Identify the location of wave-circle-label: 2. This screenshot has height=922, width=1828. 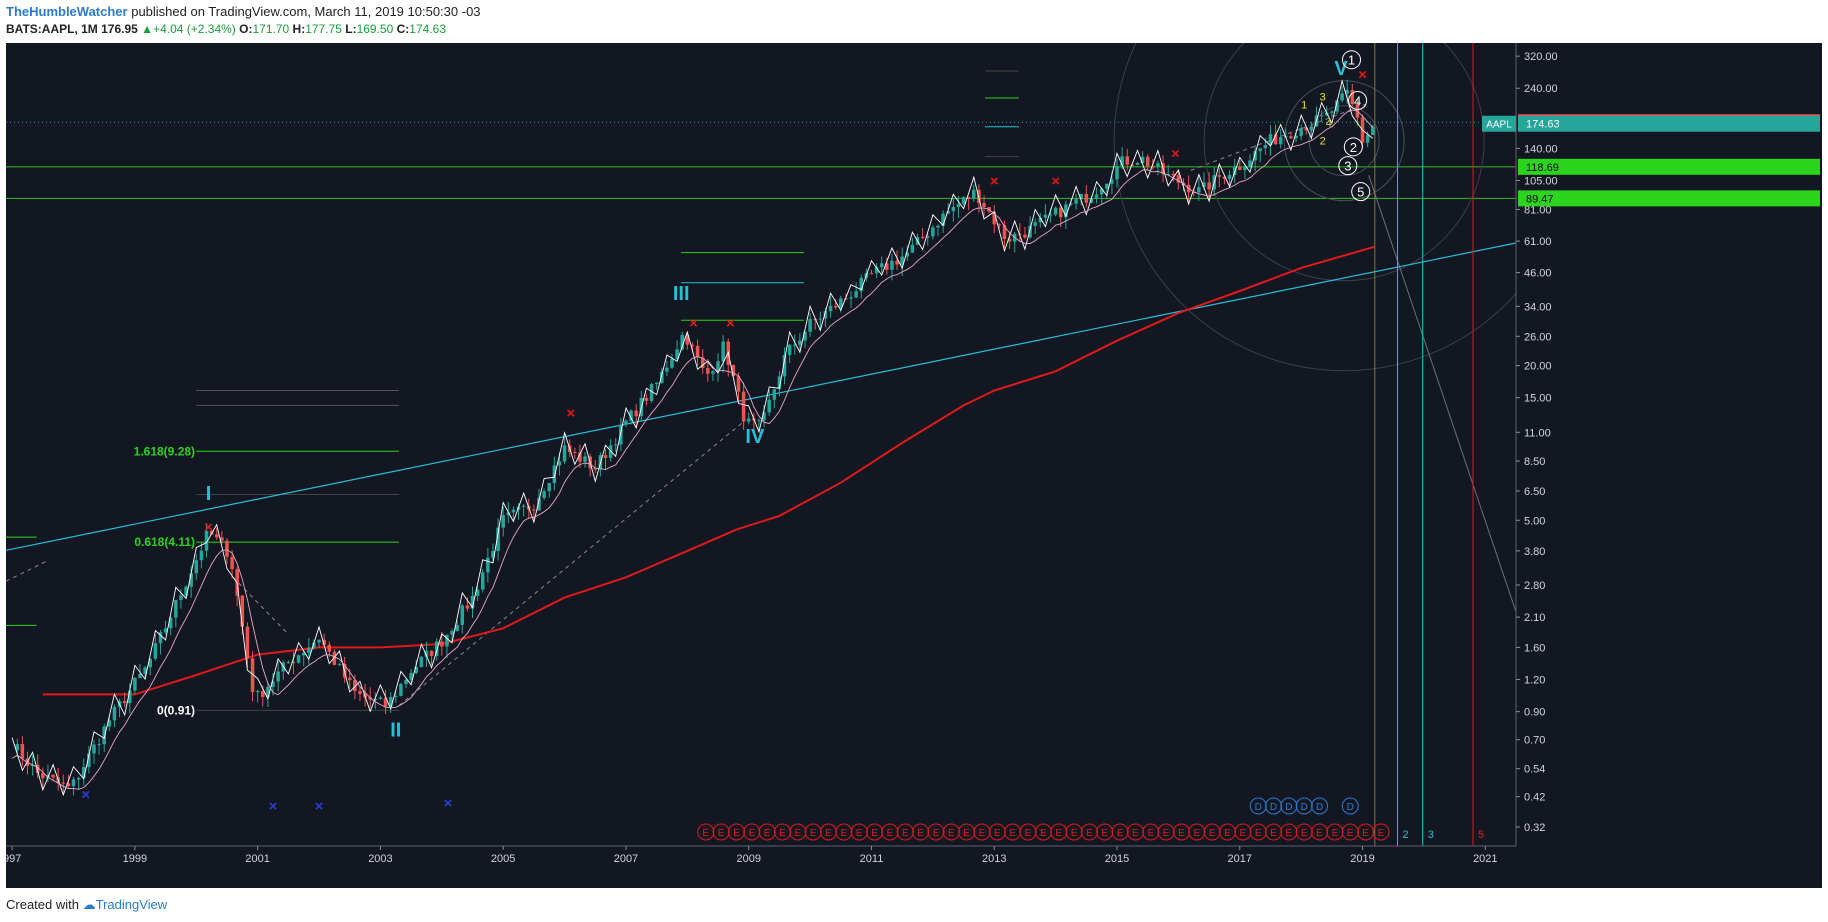
(1353, 147).